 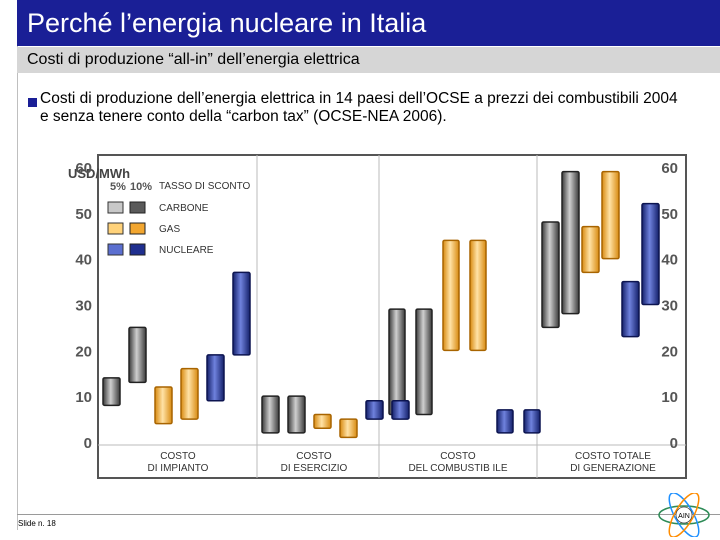 What do you see at coordinates (613, 456) in the screenshot?
I see `x-category-label: COSTO TOTALE` at bounding box center [613, 456].